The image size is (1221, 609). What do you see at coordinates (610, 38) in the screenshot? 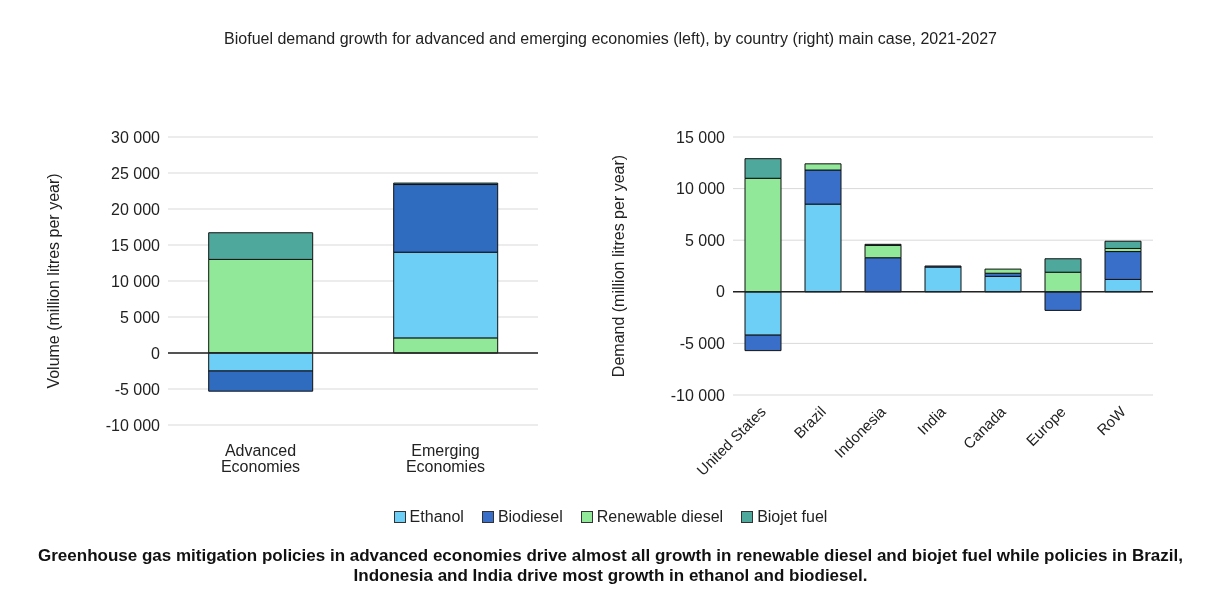
I see `text: Biofuel demand growth for advanced and emerging economies (left), by country (right) main case, 2021-2027` at bounding box center [610, 38].